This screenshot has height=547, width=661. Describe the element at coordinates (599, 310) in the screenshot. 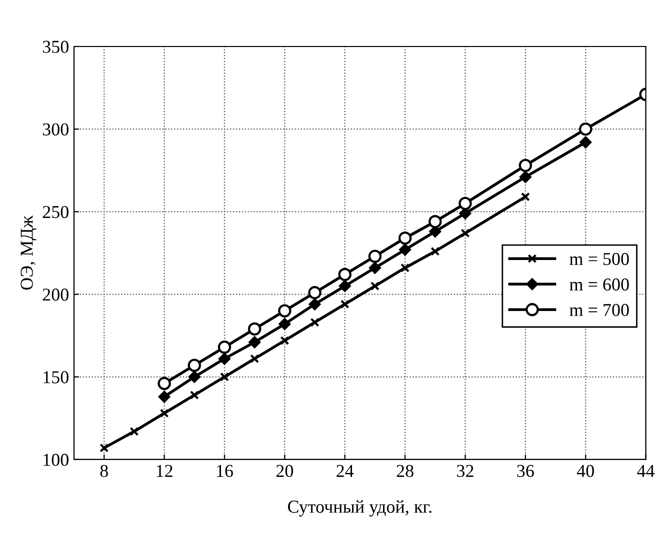

I see `legend-label: m = 700` at that location.